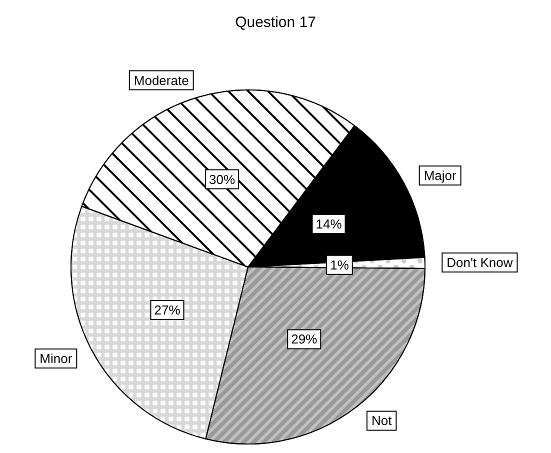 This screenshot has height=453, width=551. Describe the element at coordinates (329, 224) in the screenshot. I see `data-label: 14%` at that location.